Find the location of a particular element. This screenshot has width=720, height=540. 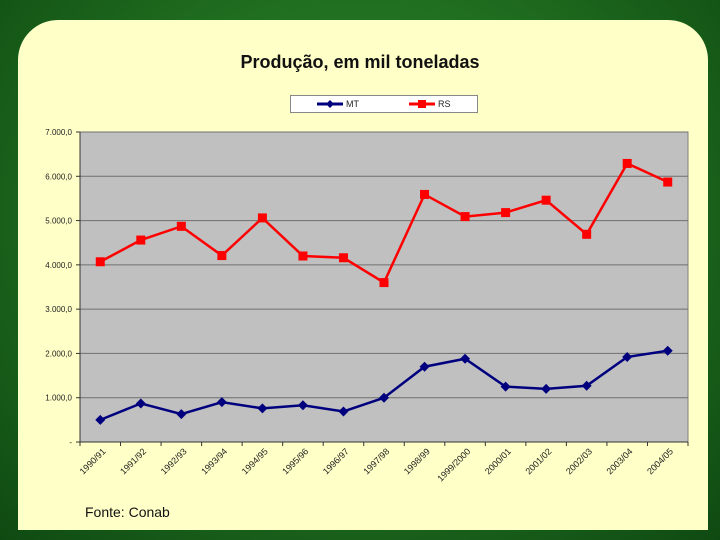

legend-item-rs: RS is located at coordinates (430, 104).